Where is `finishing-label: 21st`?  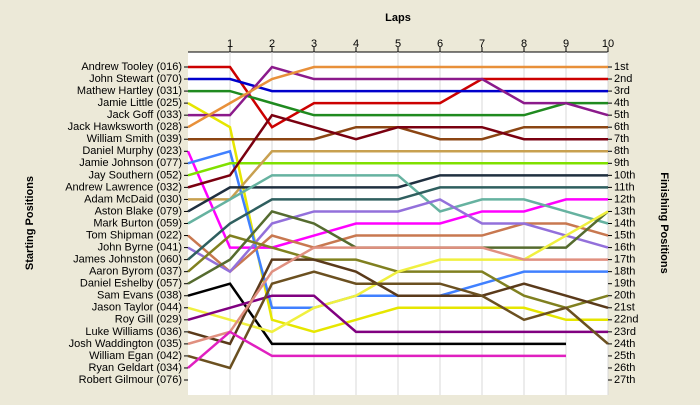
finishing-label: 21st is located at coordinates (624, 308).